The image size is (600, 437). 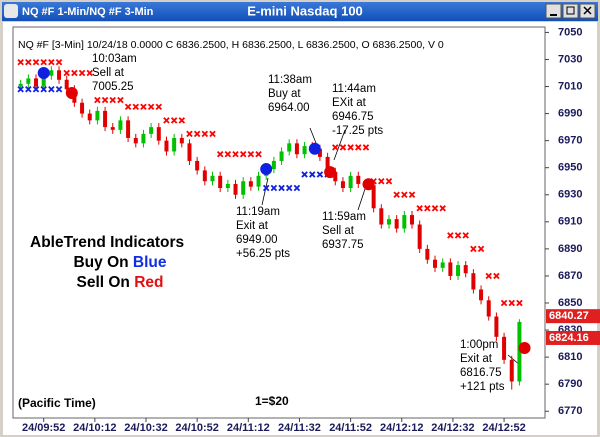 What do you see at coordinates (57, 403) in the screenshot?
I see `timezone-note: (Pacific Time)` at bounding box center [57, 403].